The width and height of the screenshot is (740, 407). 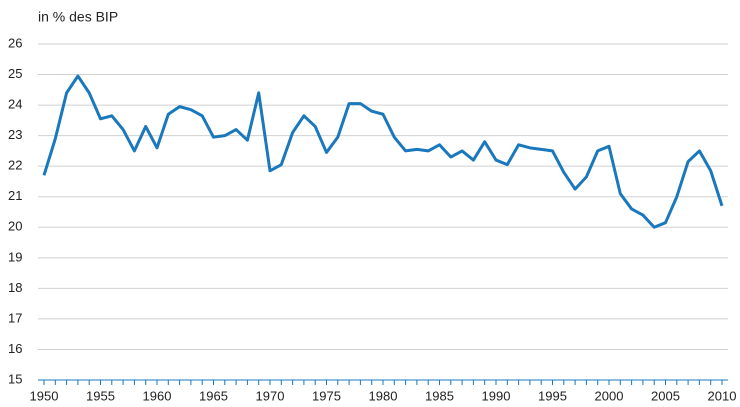 I want to click on x-tick-label: 1950, so click(x=44, y=395).